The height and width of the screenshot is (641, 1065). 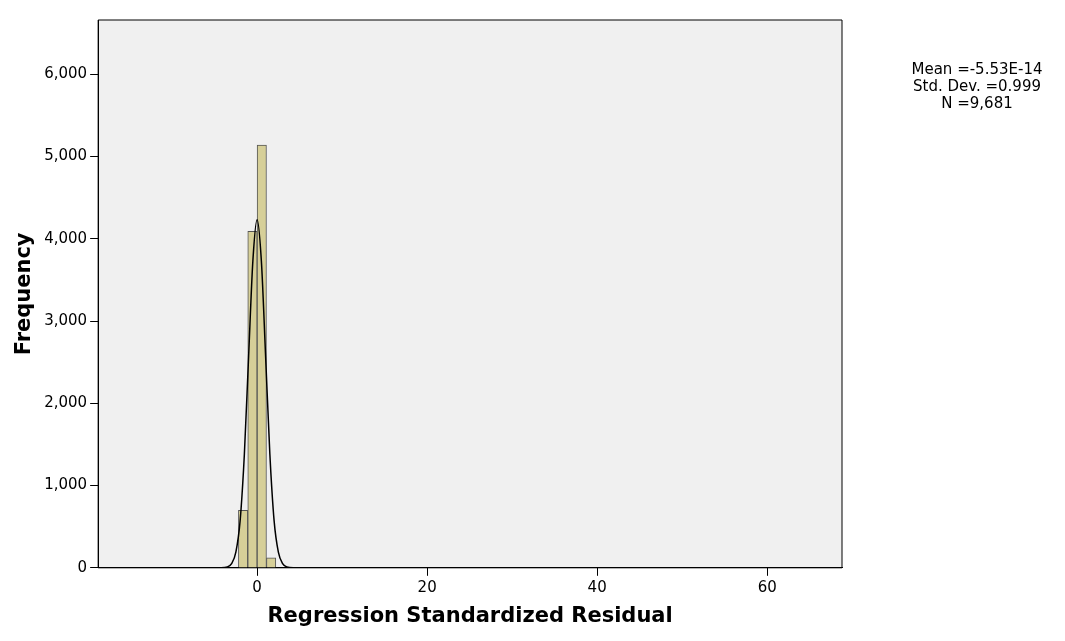 I want to click on y-tick-label: 2,000, so click(x=66, y=402).